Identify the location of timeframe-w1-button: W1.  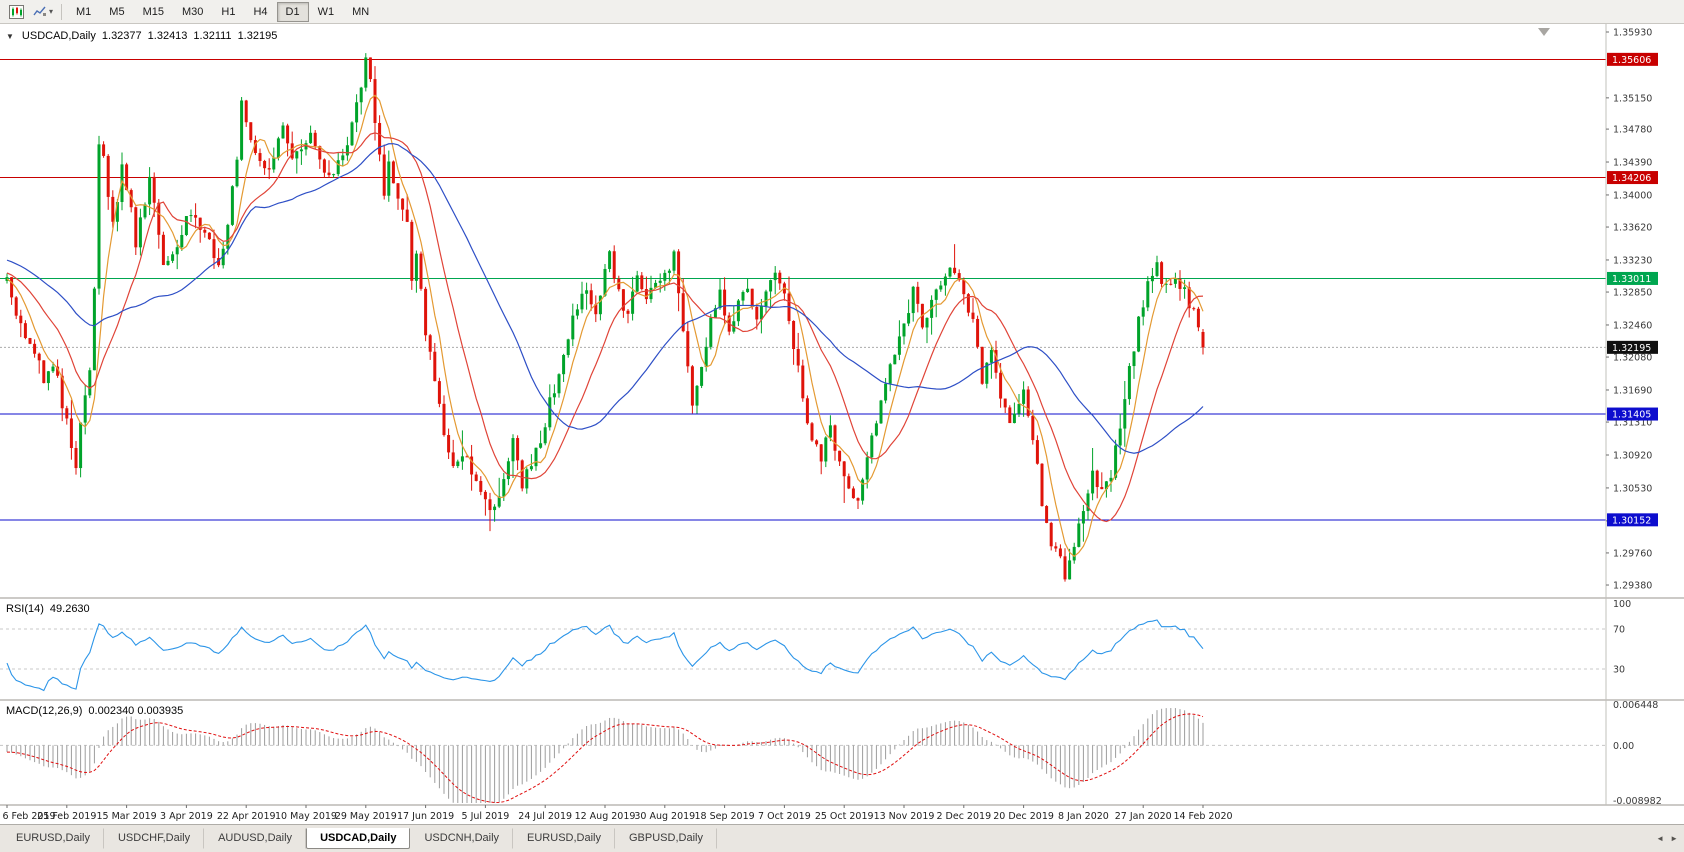
(326, 11).